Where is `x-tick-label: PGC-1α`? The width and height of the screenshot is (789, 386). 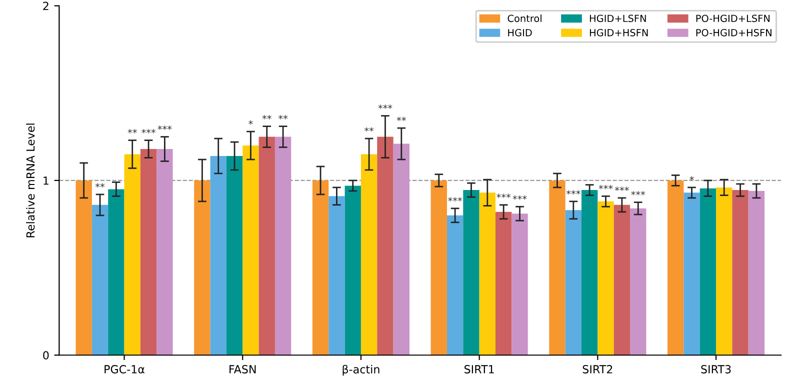
x-tick-label: PGC-1α is located at coordinates (124, 369).